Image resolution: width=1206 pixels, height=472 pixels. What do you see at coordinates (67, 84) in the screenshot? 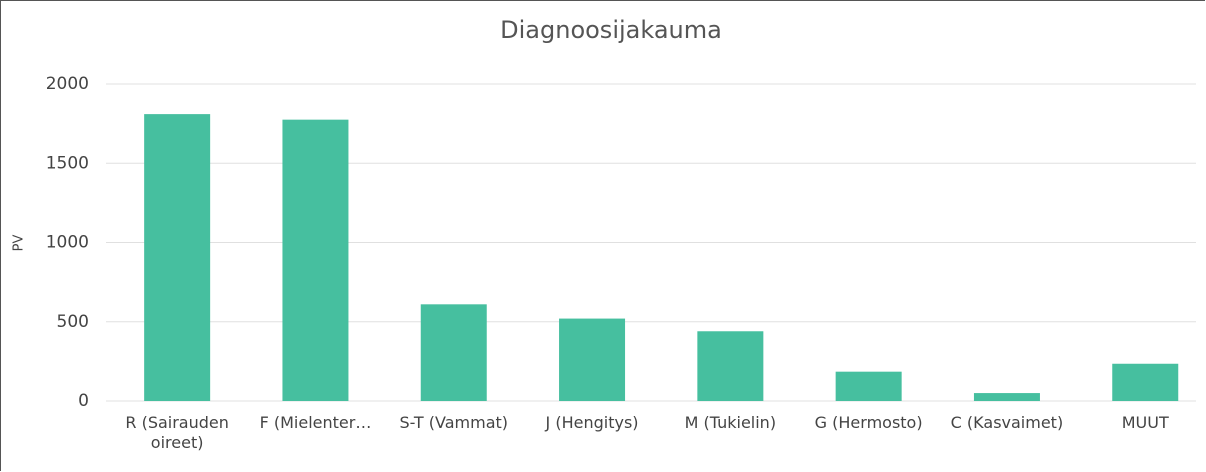
I see `y-tick-label: 2000` at bounding box center [67, 84].